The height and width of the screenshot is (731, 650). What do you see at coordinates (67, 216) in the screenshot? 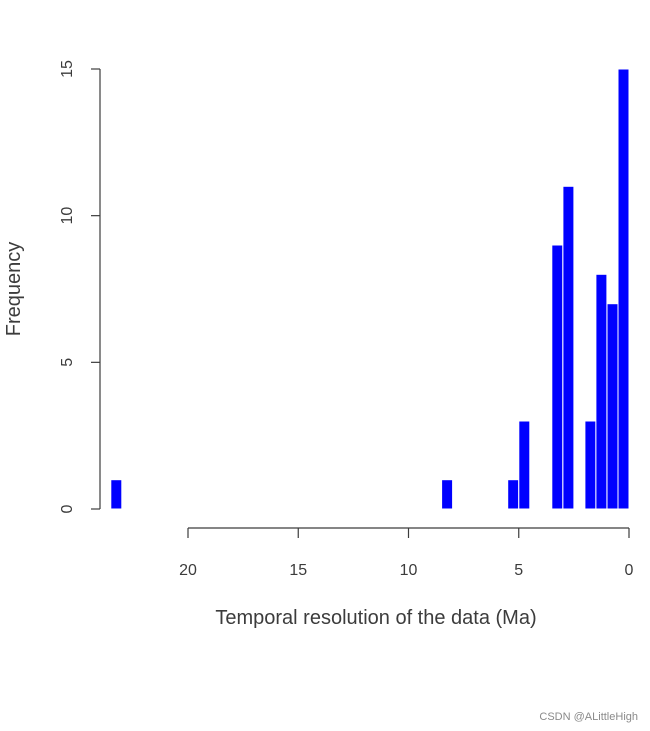
I see `y-tick-label: 10` at bounding box center [67, 216].